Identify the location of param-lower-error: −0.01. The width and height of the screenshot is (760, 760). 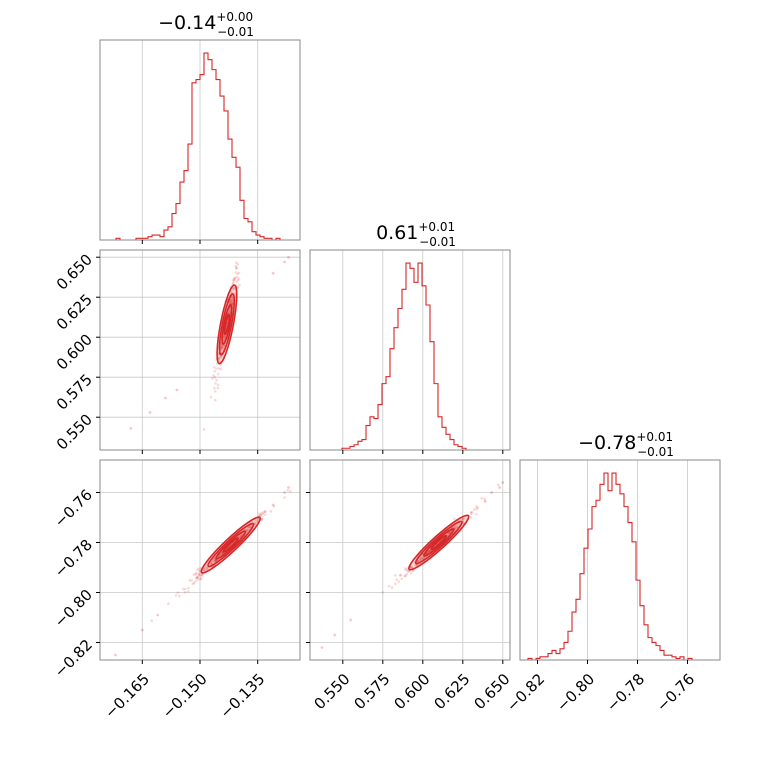
(235, 32).